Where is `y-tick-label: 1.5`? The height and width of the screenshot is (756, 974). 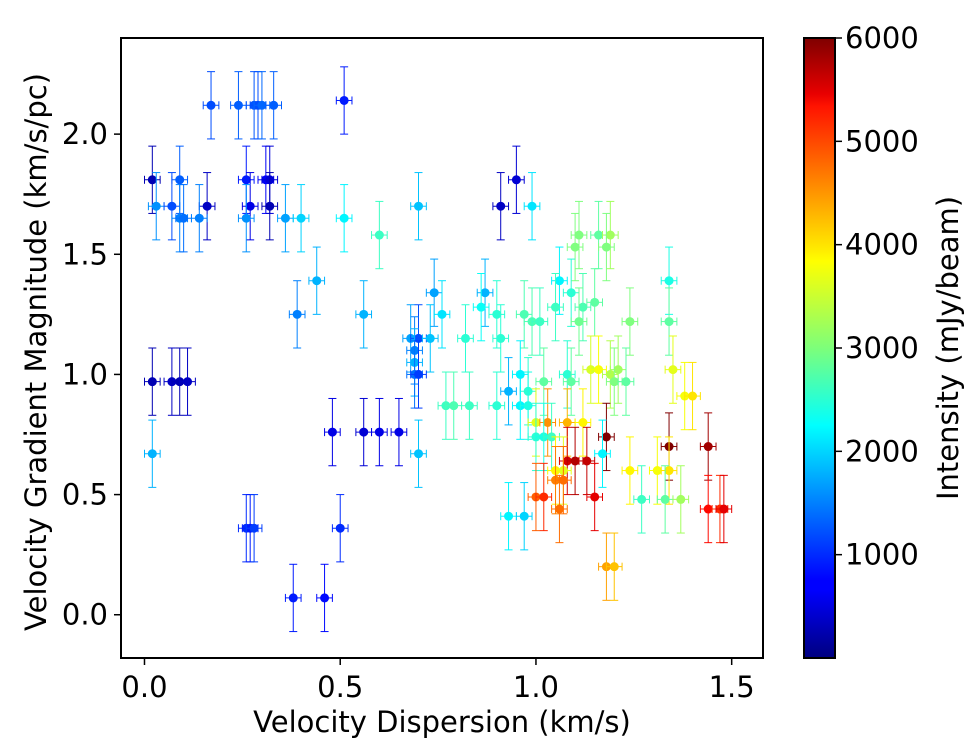
y-tick-label: 1.5 is located at coordinates (85, 254).